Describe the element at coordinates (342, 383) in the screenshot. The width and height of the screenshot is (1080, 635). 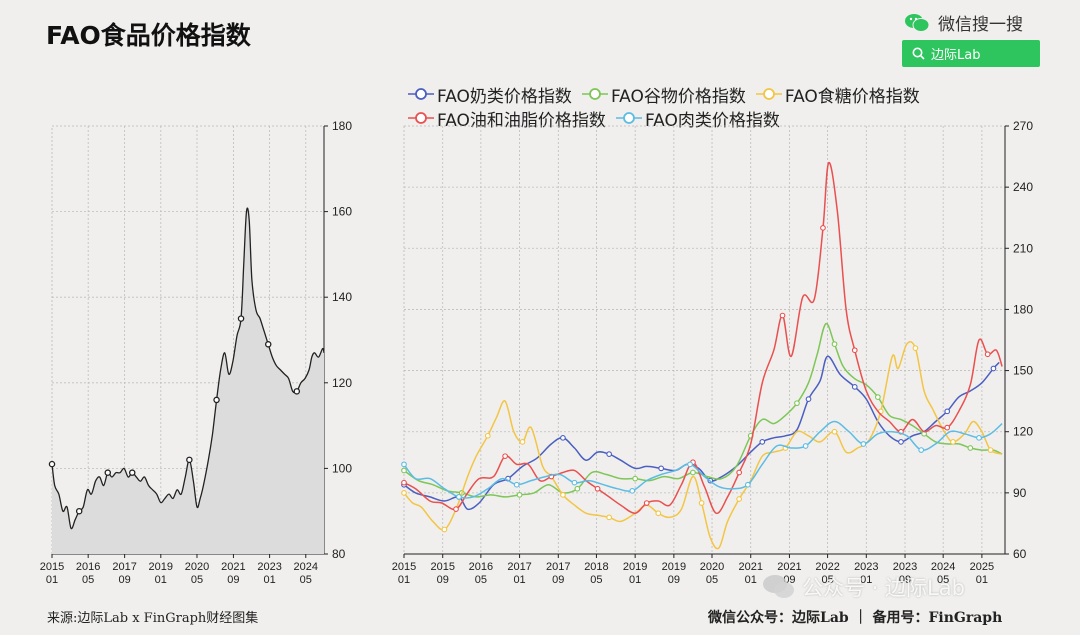
I see `y-tick-label: 120` at that location.